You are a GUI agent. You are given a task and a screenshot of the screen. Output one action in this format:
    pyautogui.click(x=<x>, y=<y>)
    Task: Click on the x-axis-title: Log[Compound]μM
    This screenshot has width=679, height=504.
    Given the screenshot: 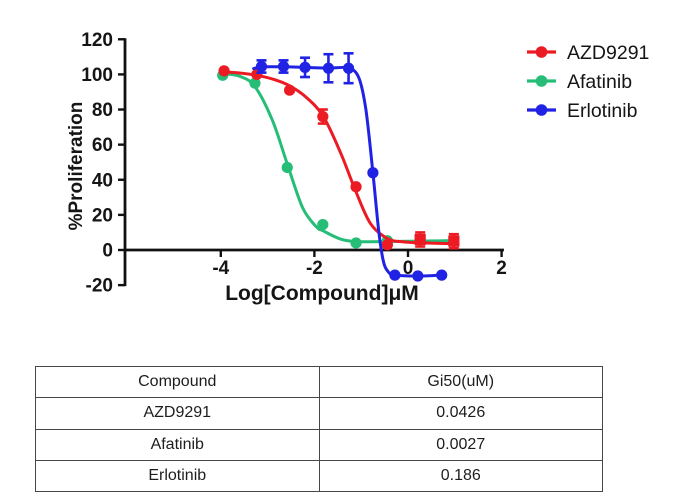 What is the action you would take?
    pyautogui.click(x=322, y=293)
    